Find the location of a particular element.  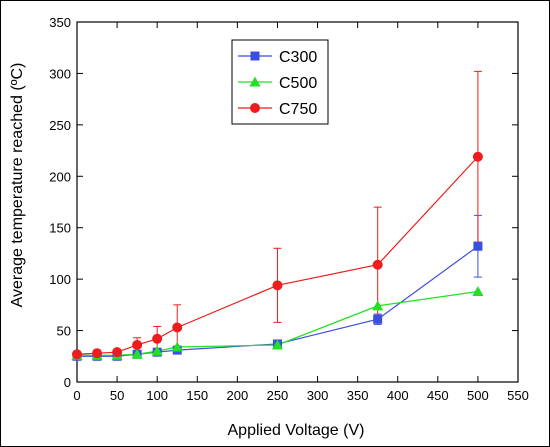

x-tick-label: 450 is located at coordinates (438, 395).